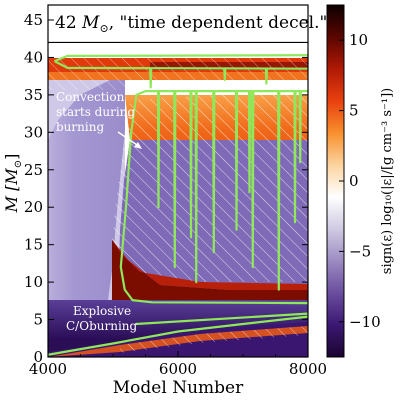  Describe the element at coordinates (360, 251) in the screenshot. I see `colorbar-tick-label: −5` at that location.